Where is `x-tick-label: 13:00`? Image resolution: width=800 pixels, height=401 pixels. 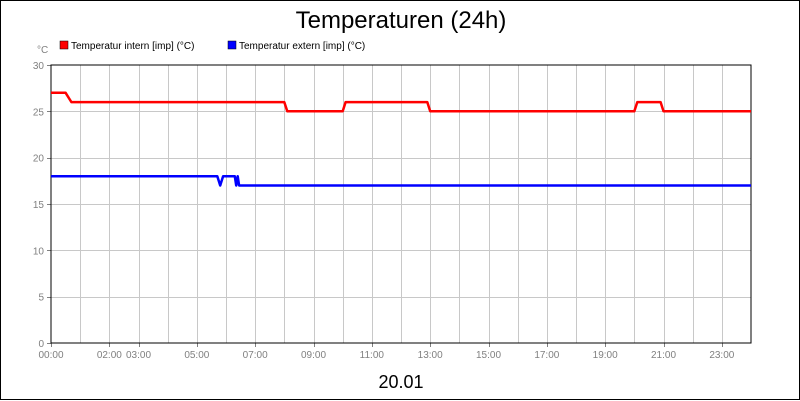 x-tick-label: 13:00 is located at coordinates (430, 355).